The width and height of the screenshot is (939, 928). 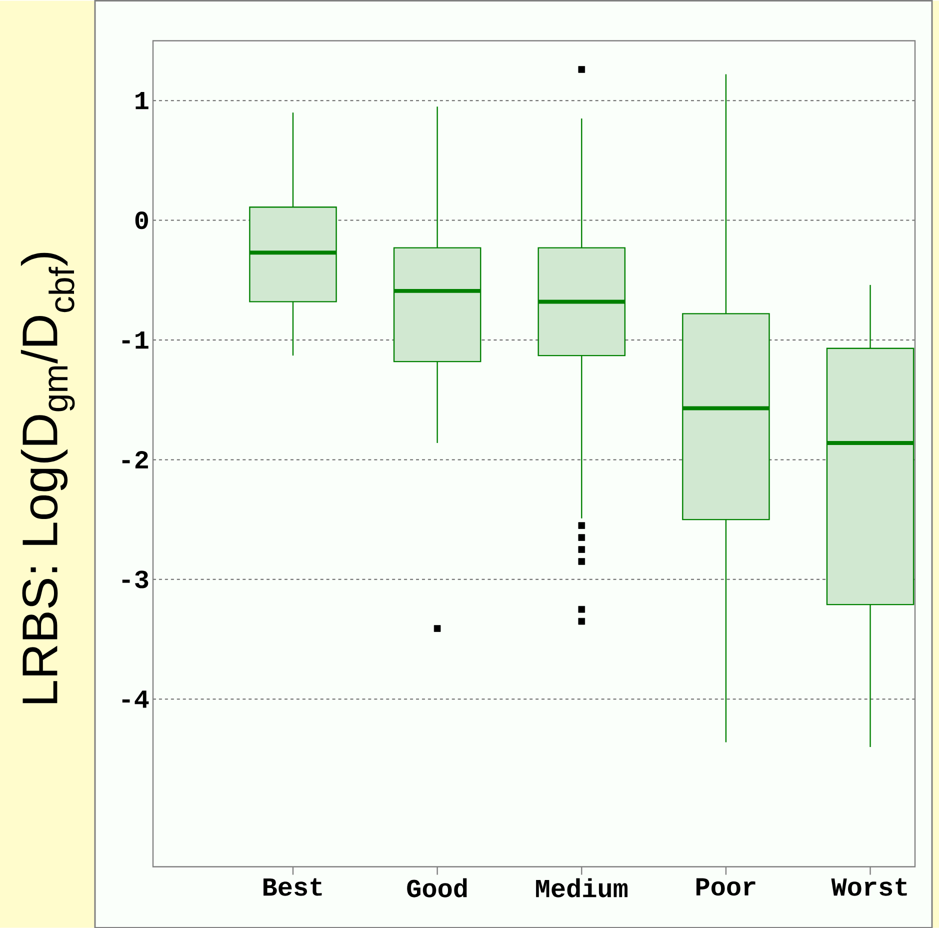 I want to click on y-tick-label: 0, so click(x=141, y=220).